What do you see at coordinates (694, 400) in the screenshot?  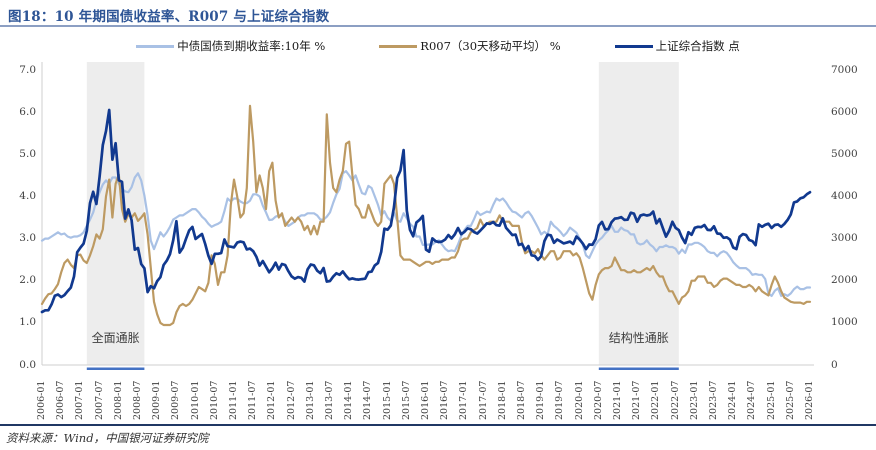 I see `x-axis-label: 2023-01` at bounding box center [694, 400].